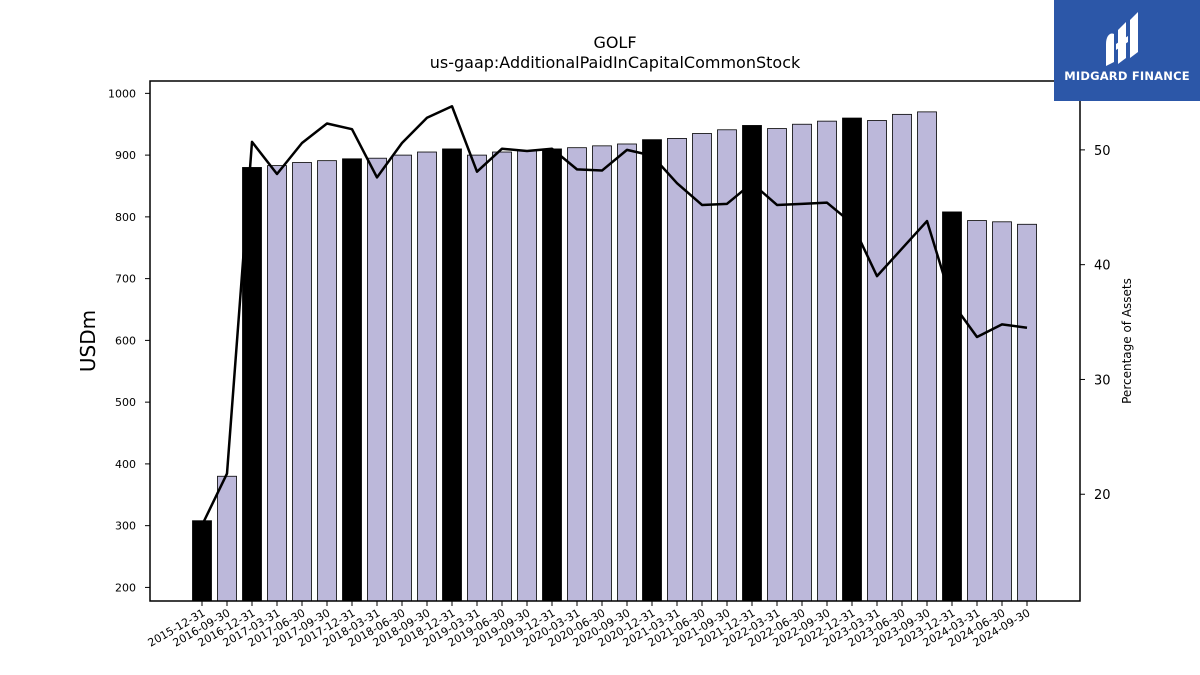 This screenshot has height=675, width=1200. I want to click on y-axis-left: 200 300 400 500 600 700 800 900 1000, so click(129, 340).